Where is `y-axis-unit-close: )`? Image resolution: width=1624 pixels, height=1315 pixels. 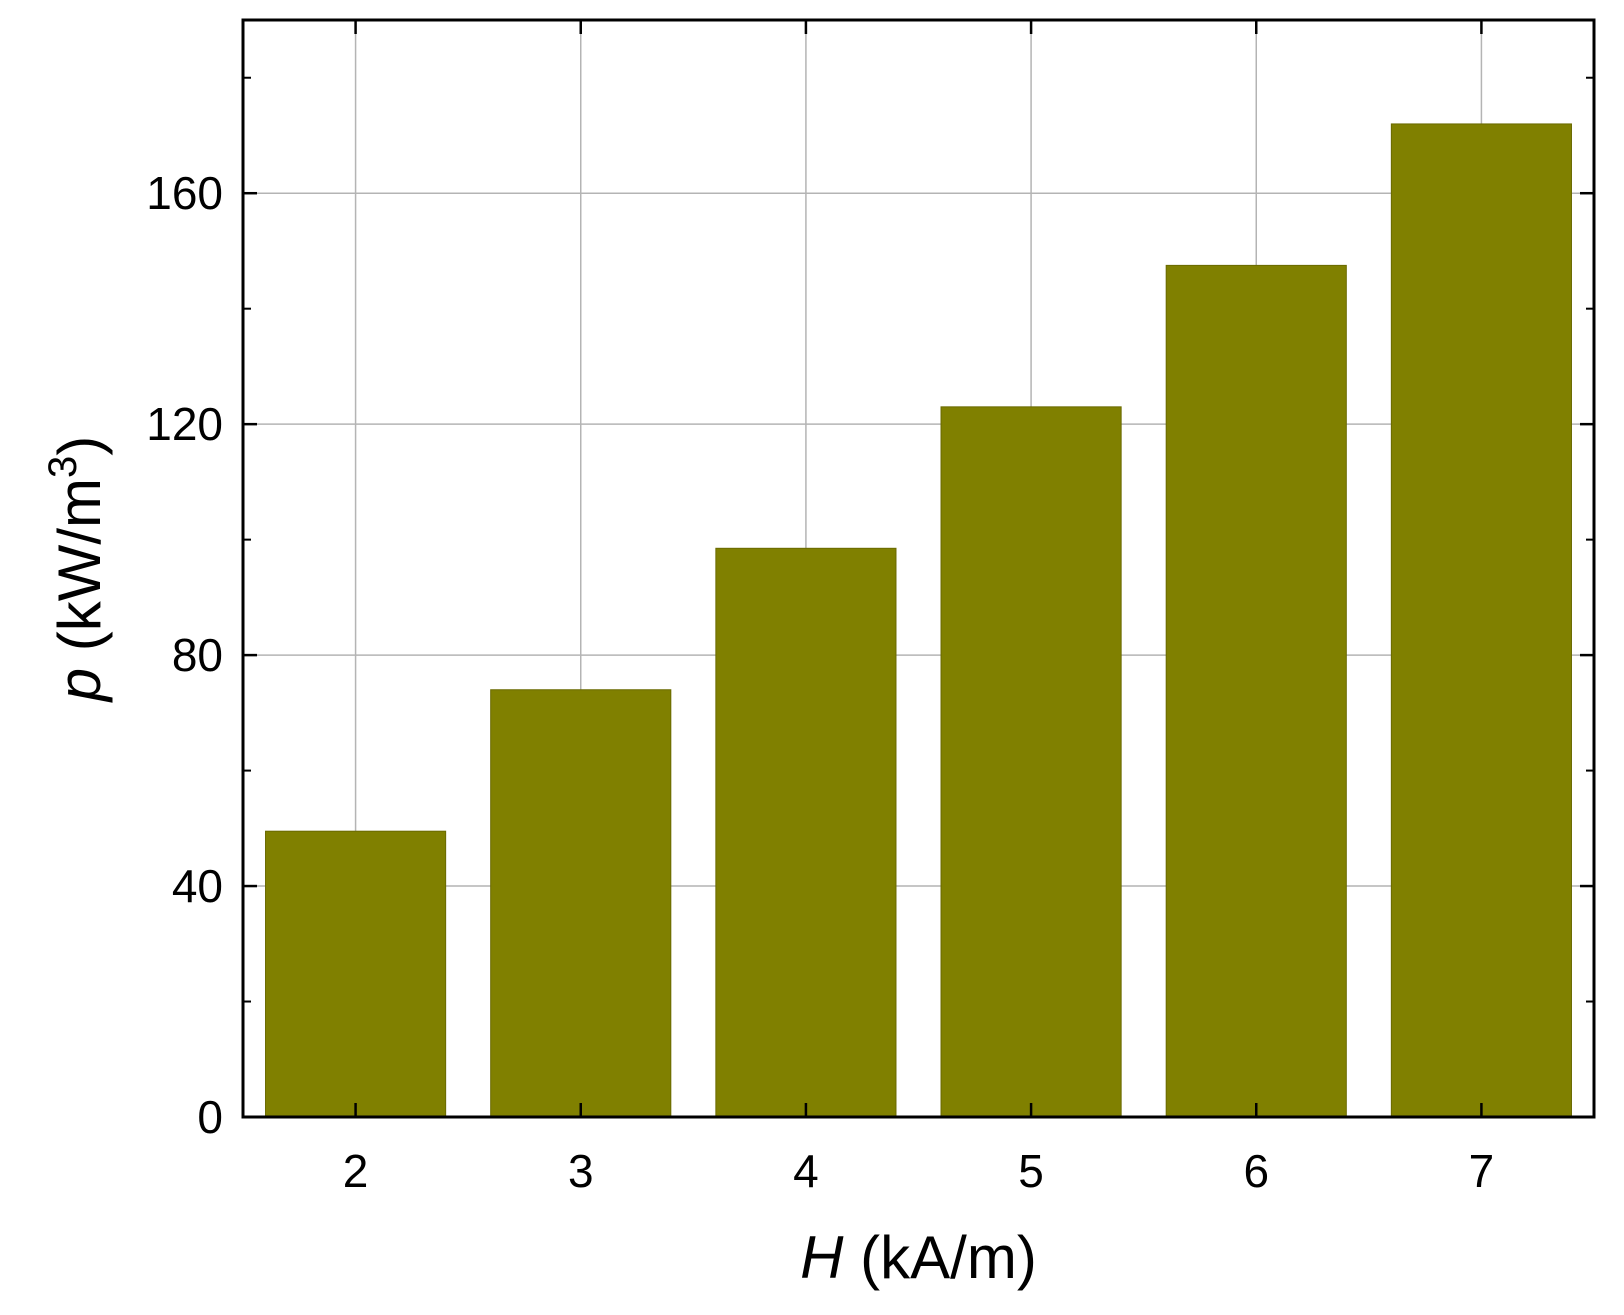 y-axis-unit-close: ) is located at coordinates (79, 446).